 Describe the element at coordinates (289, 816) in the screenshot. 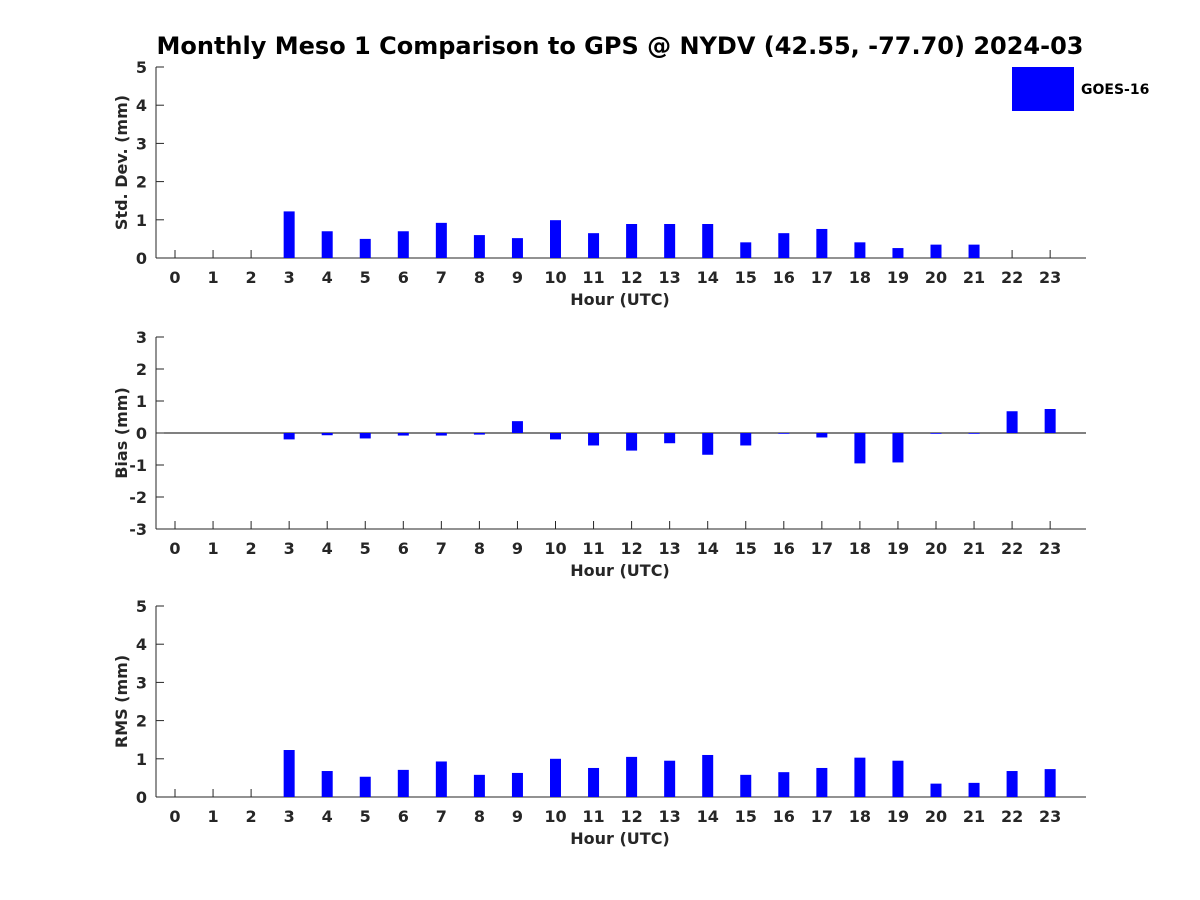

I see `x-tick-label: 3` at that location.